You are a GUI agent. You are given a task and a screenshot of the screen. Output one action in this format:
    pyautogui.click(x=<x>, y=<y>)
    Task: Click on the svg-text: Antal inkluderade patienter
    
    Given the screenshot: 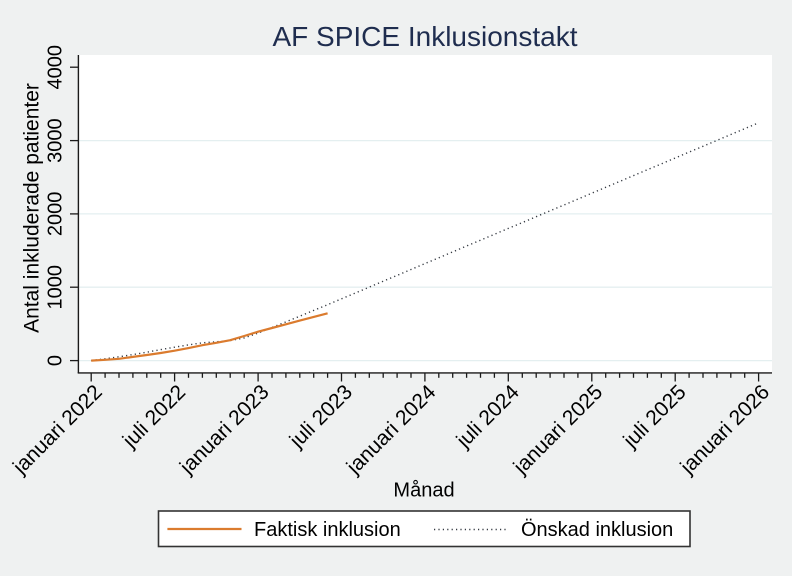 What is the action you would take?
    pyautogui.click(x=32, y=208)
    